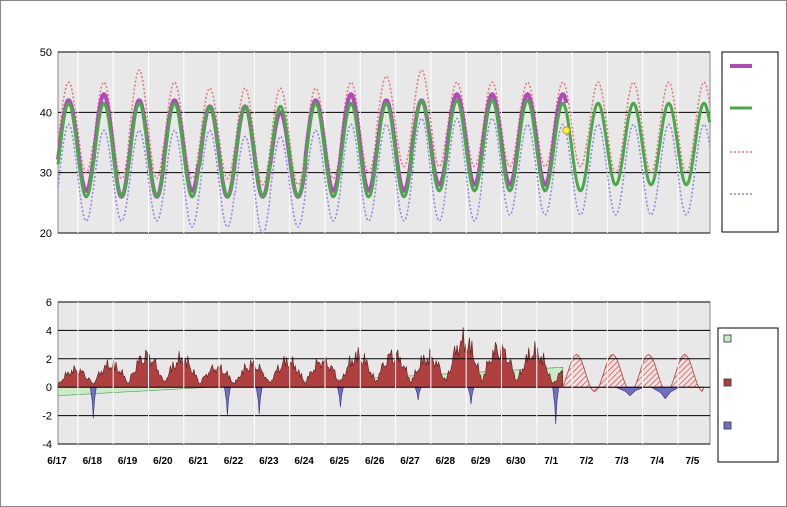 The image size is (787, 507). I want to click on difference-legend-box, so click(748, 395).